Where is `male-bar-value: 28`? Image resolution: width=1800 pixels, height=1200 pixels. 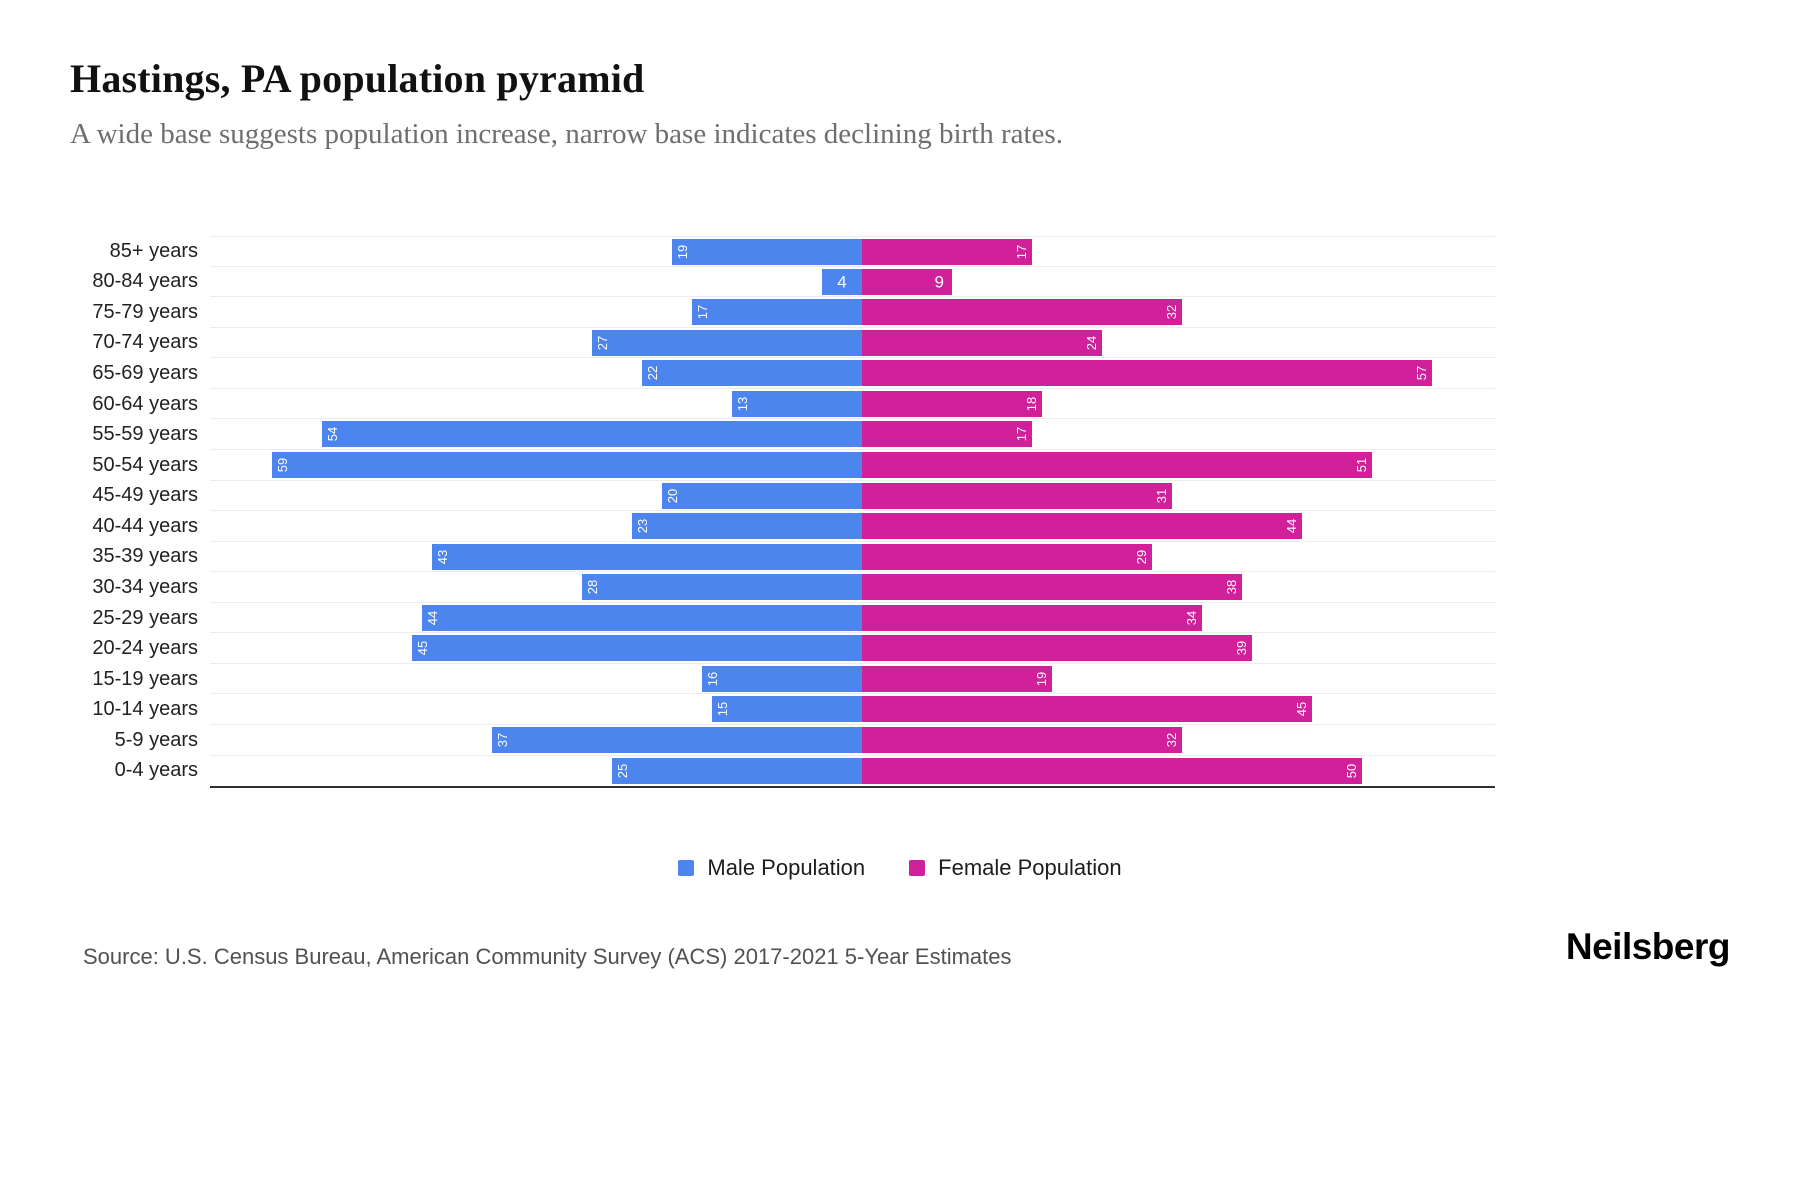
male-bar-value: 28 is located at coordinates (592, 587).